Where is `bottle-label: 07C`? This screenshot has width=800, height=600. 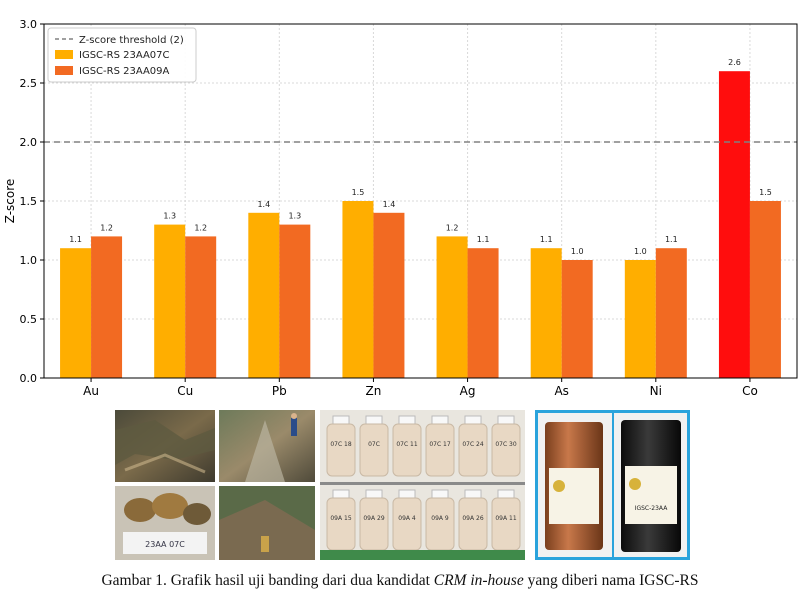
bottle-label: 07C is located at coordinates (374, 444).